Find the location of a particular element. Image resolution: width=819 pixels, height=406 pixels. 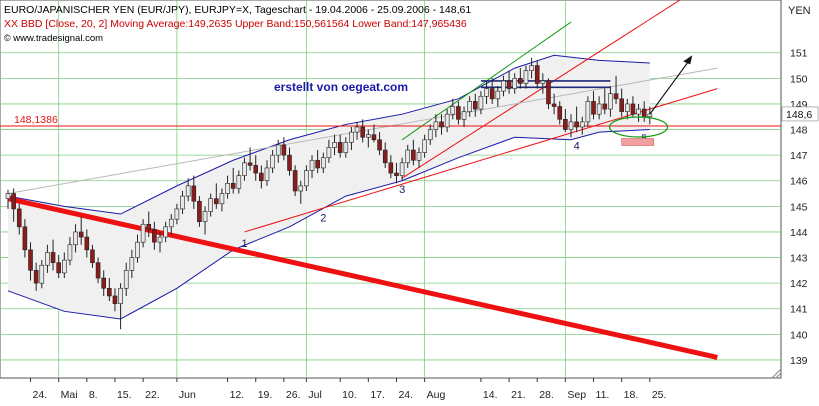

source-label: www.tradesignal.com is located at coordinates (58, 38).